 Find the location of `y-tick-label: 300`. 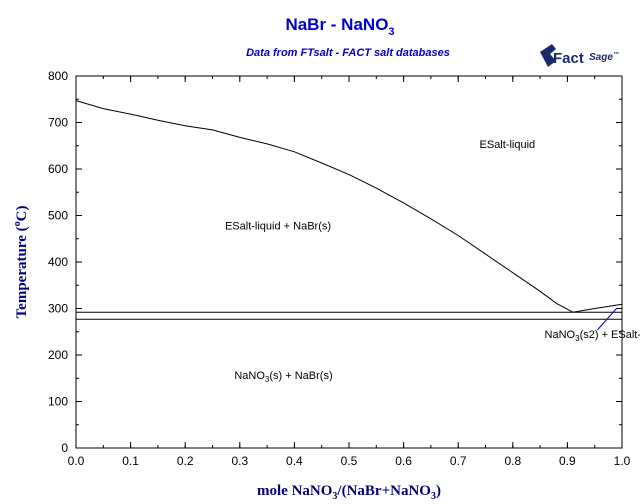

y-tick-label: 300 is located at coordinates (58, 309).